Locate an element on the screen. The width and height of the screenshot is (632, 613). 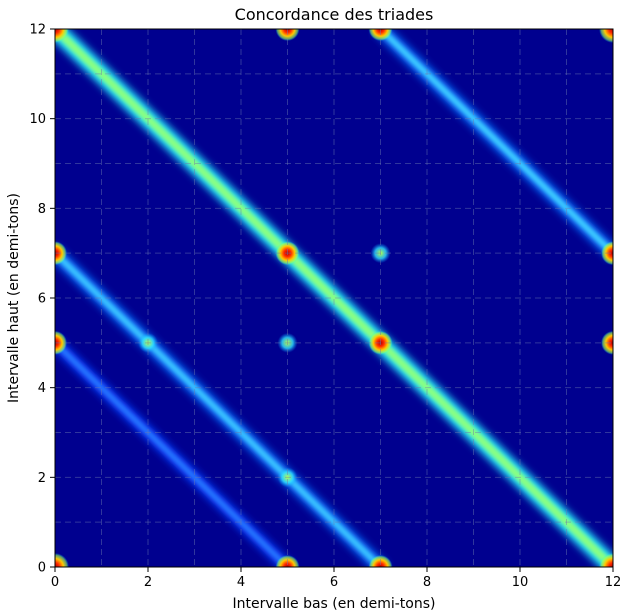
chart-title: Concordance des triades is located at coordinates (334, 14).